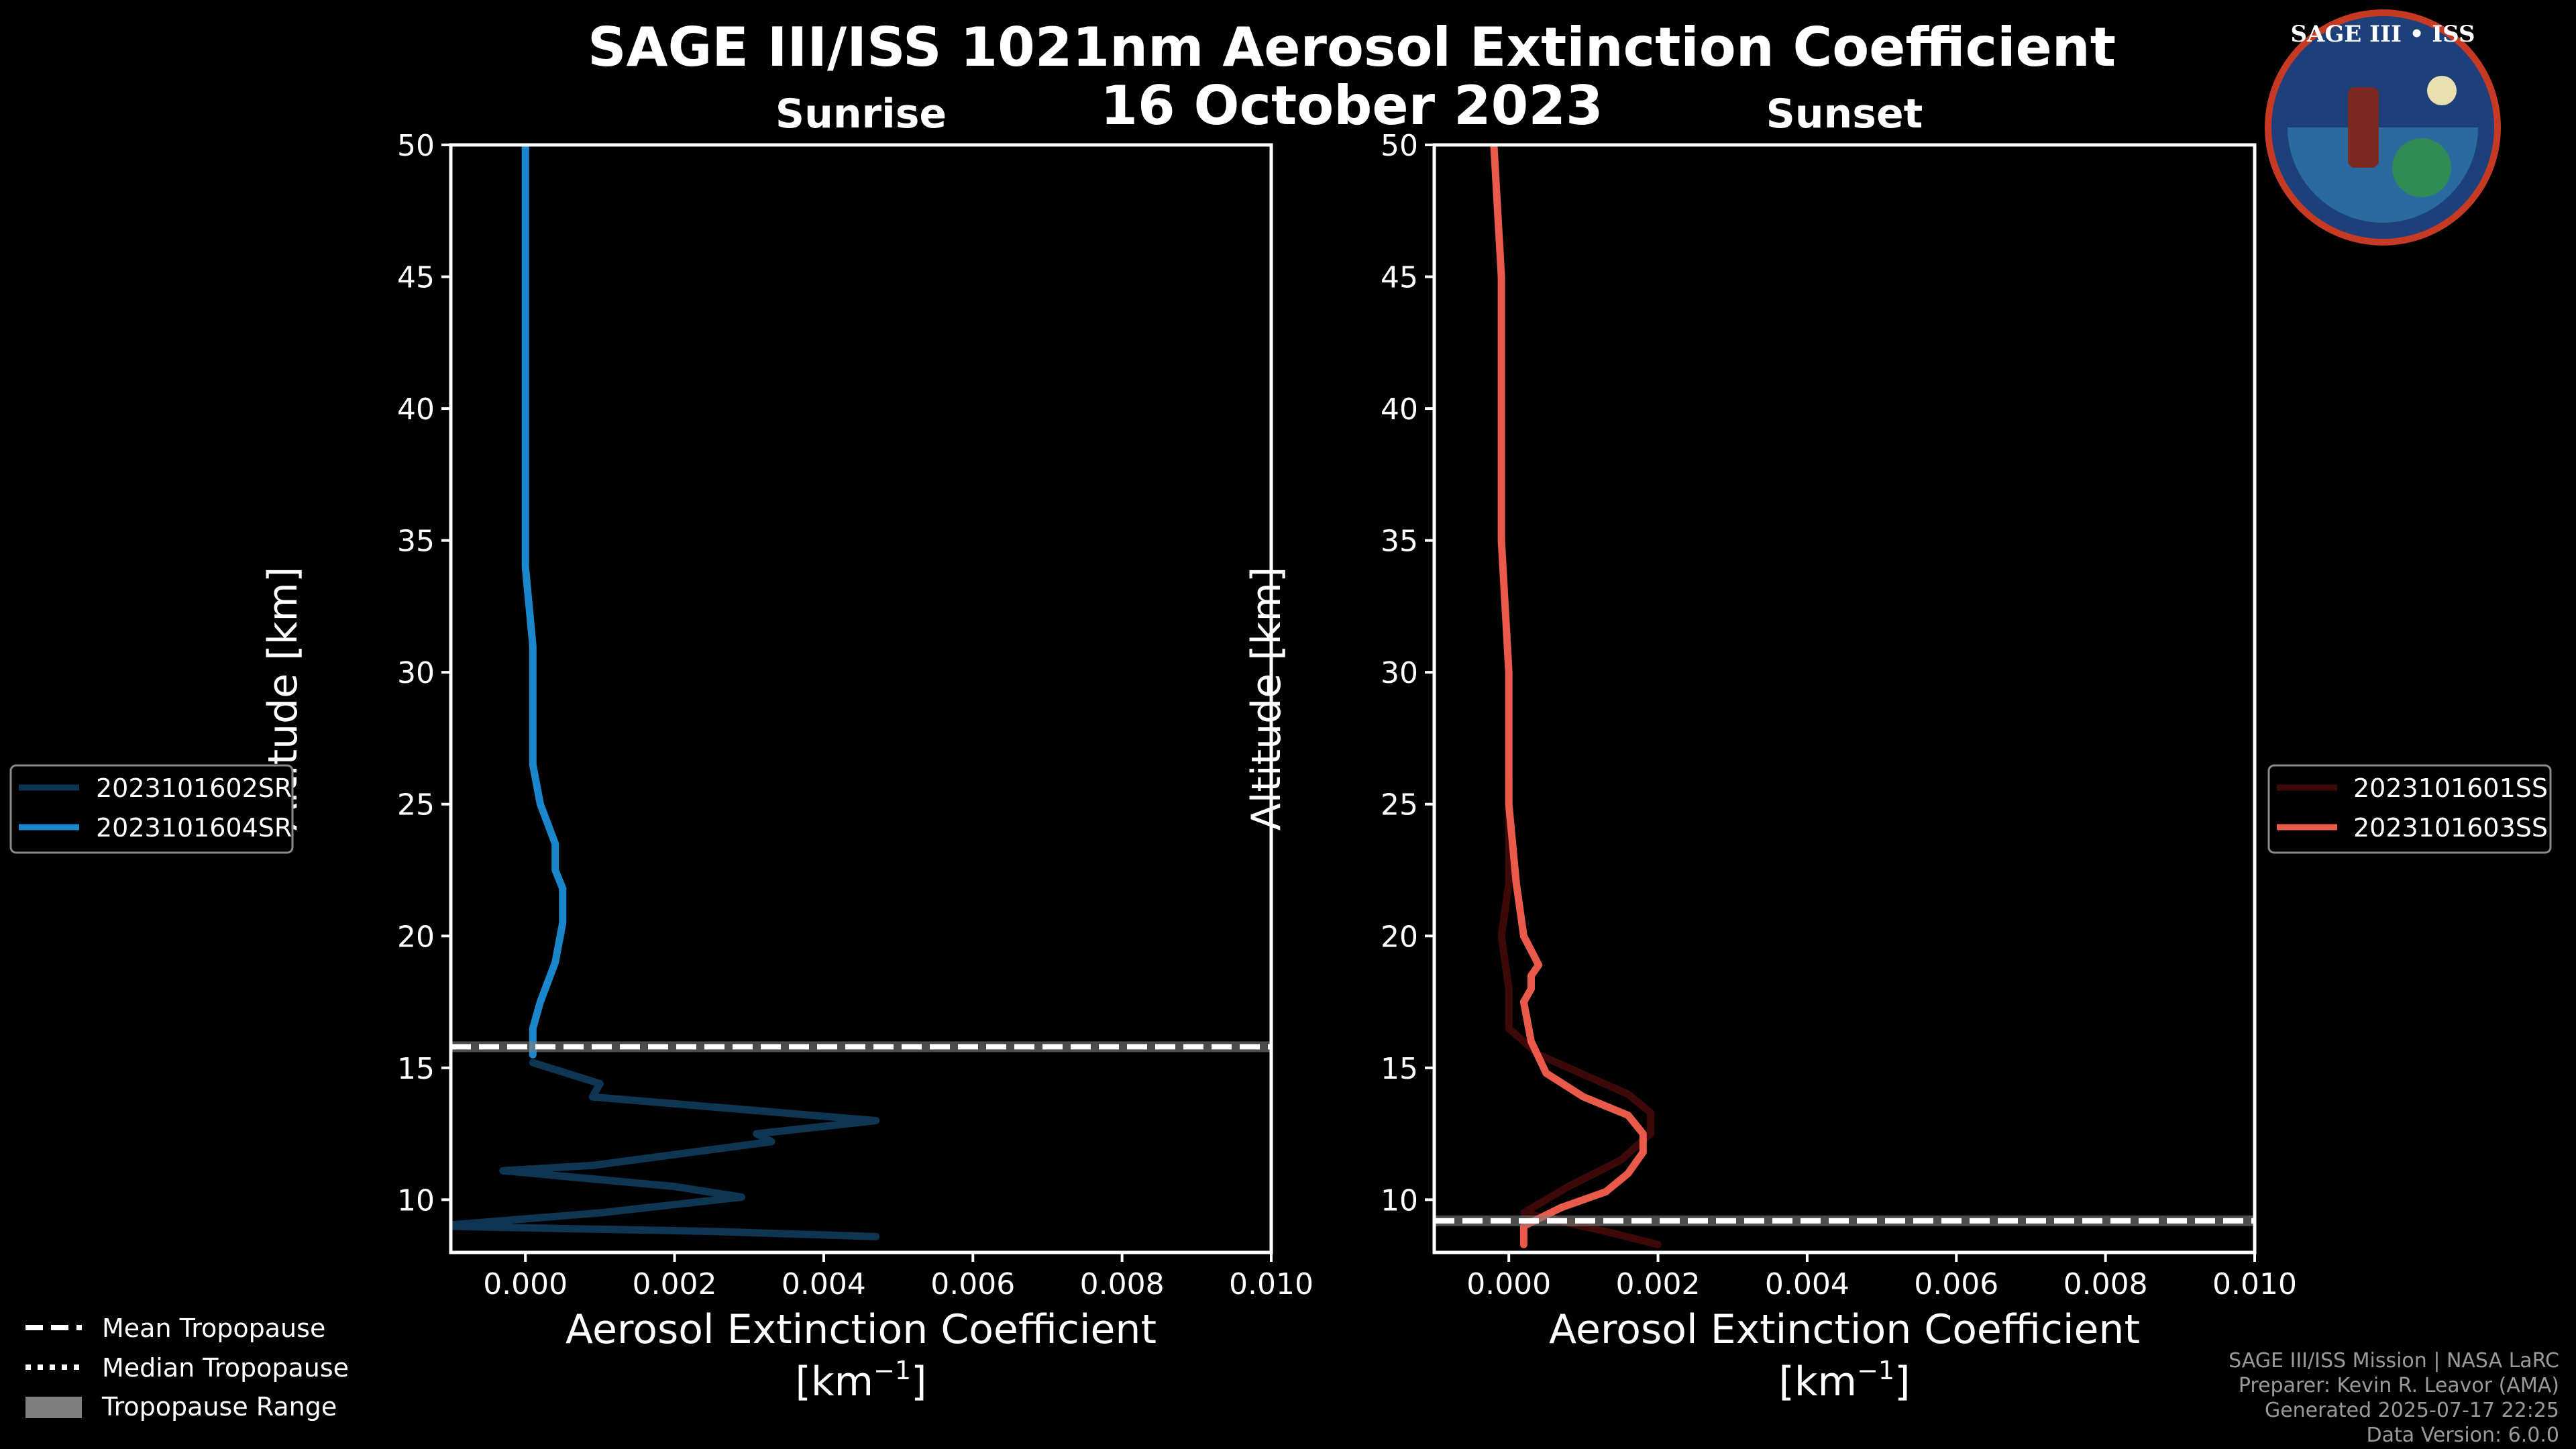  Describe the element at coordinates (2421, 167) in the screenshot. I see `badge-continent-icon` at that location.